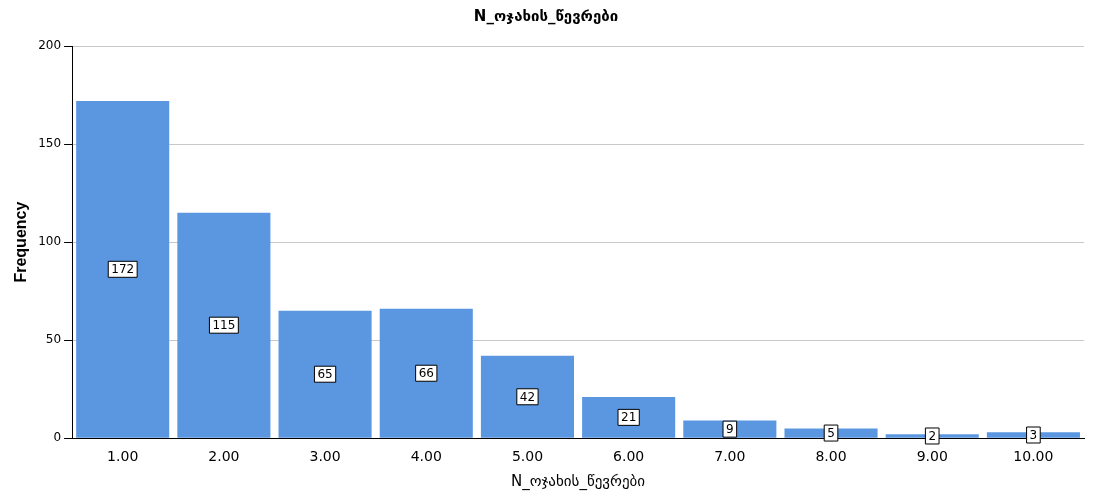 Image resolution: width=1102 pixels, height=503 pixels. What do you see at coordinates (831, 433) in the screenshot?
I see `data-label: 5` at bounding box center [831, 433].